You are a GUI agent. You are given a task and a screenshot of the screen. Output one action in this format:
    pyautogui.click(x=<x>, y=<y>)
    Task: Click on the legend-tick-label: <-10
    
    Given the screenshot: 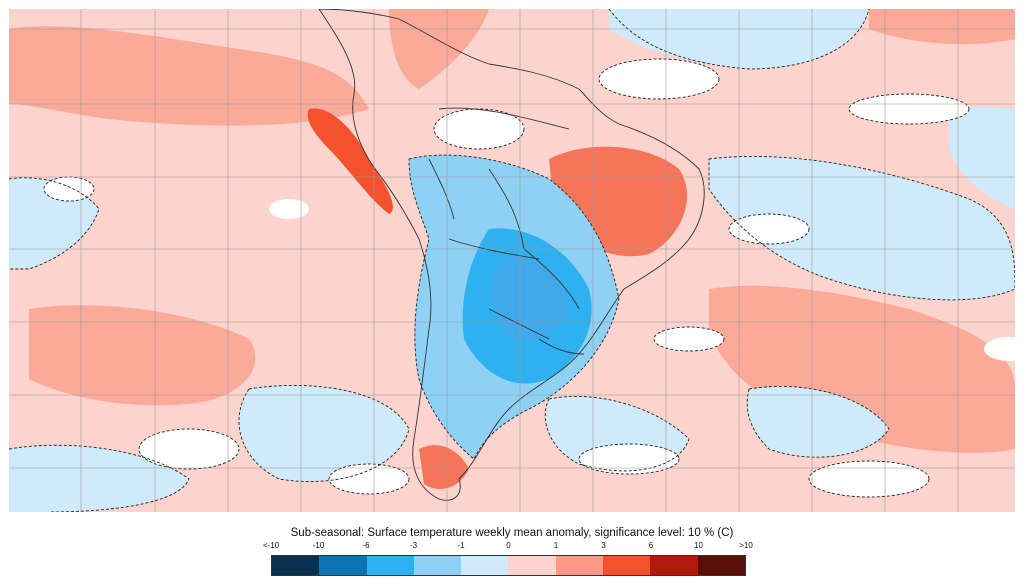 What is the action you would take?
    pyautogui.click(x=271, y=545)
    